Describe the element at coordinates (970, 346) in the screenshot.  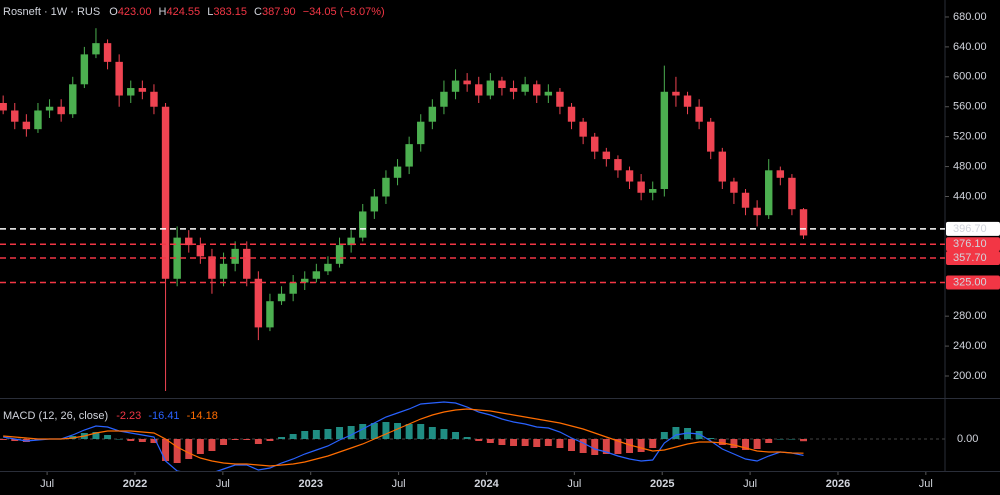
I see `y-tick-label: 240.00` at that location.